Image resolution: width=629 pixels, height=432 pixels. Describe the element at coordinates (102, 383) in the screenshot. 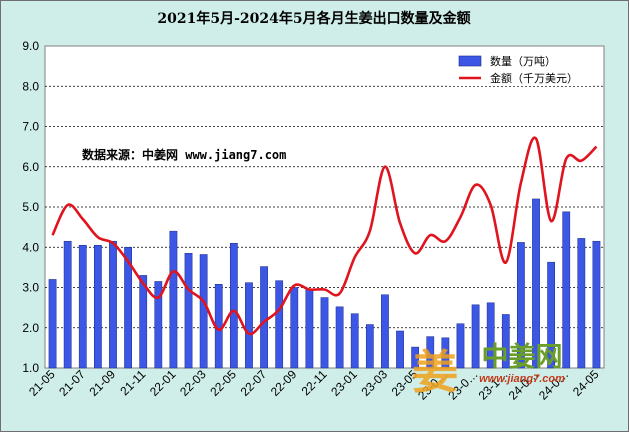

I see `x-tick-label: 21-09` at that location.